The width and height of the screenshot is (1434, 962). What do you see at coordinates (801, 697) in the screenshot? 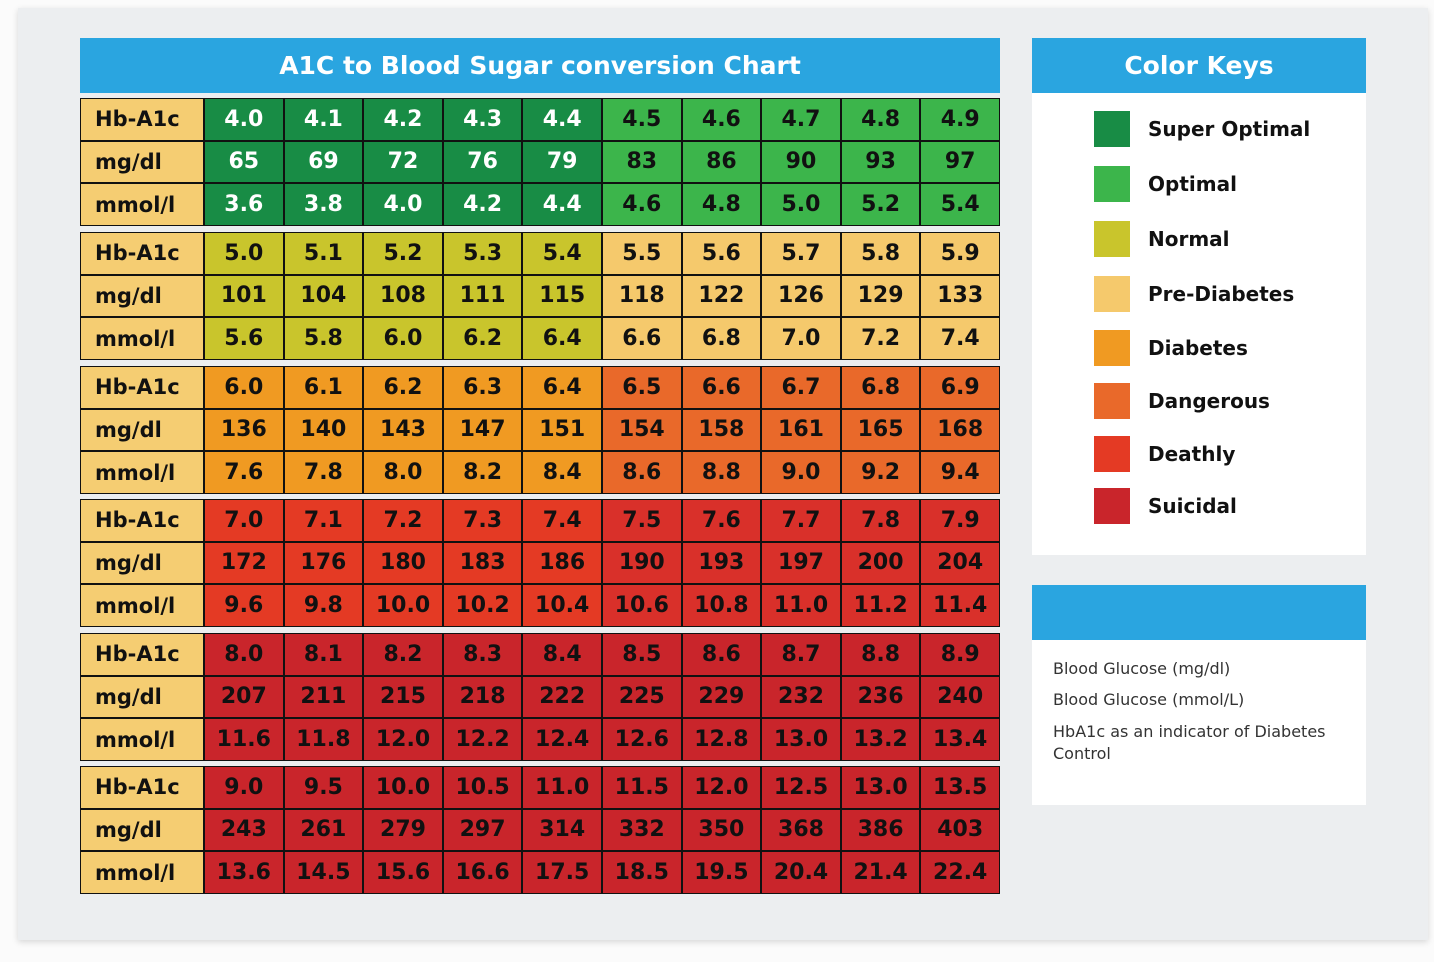
I see `value-cell: 232` at bounding box center [801, 697].